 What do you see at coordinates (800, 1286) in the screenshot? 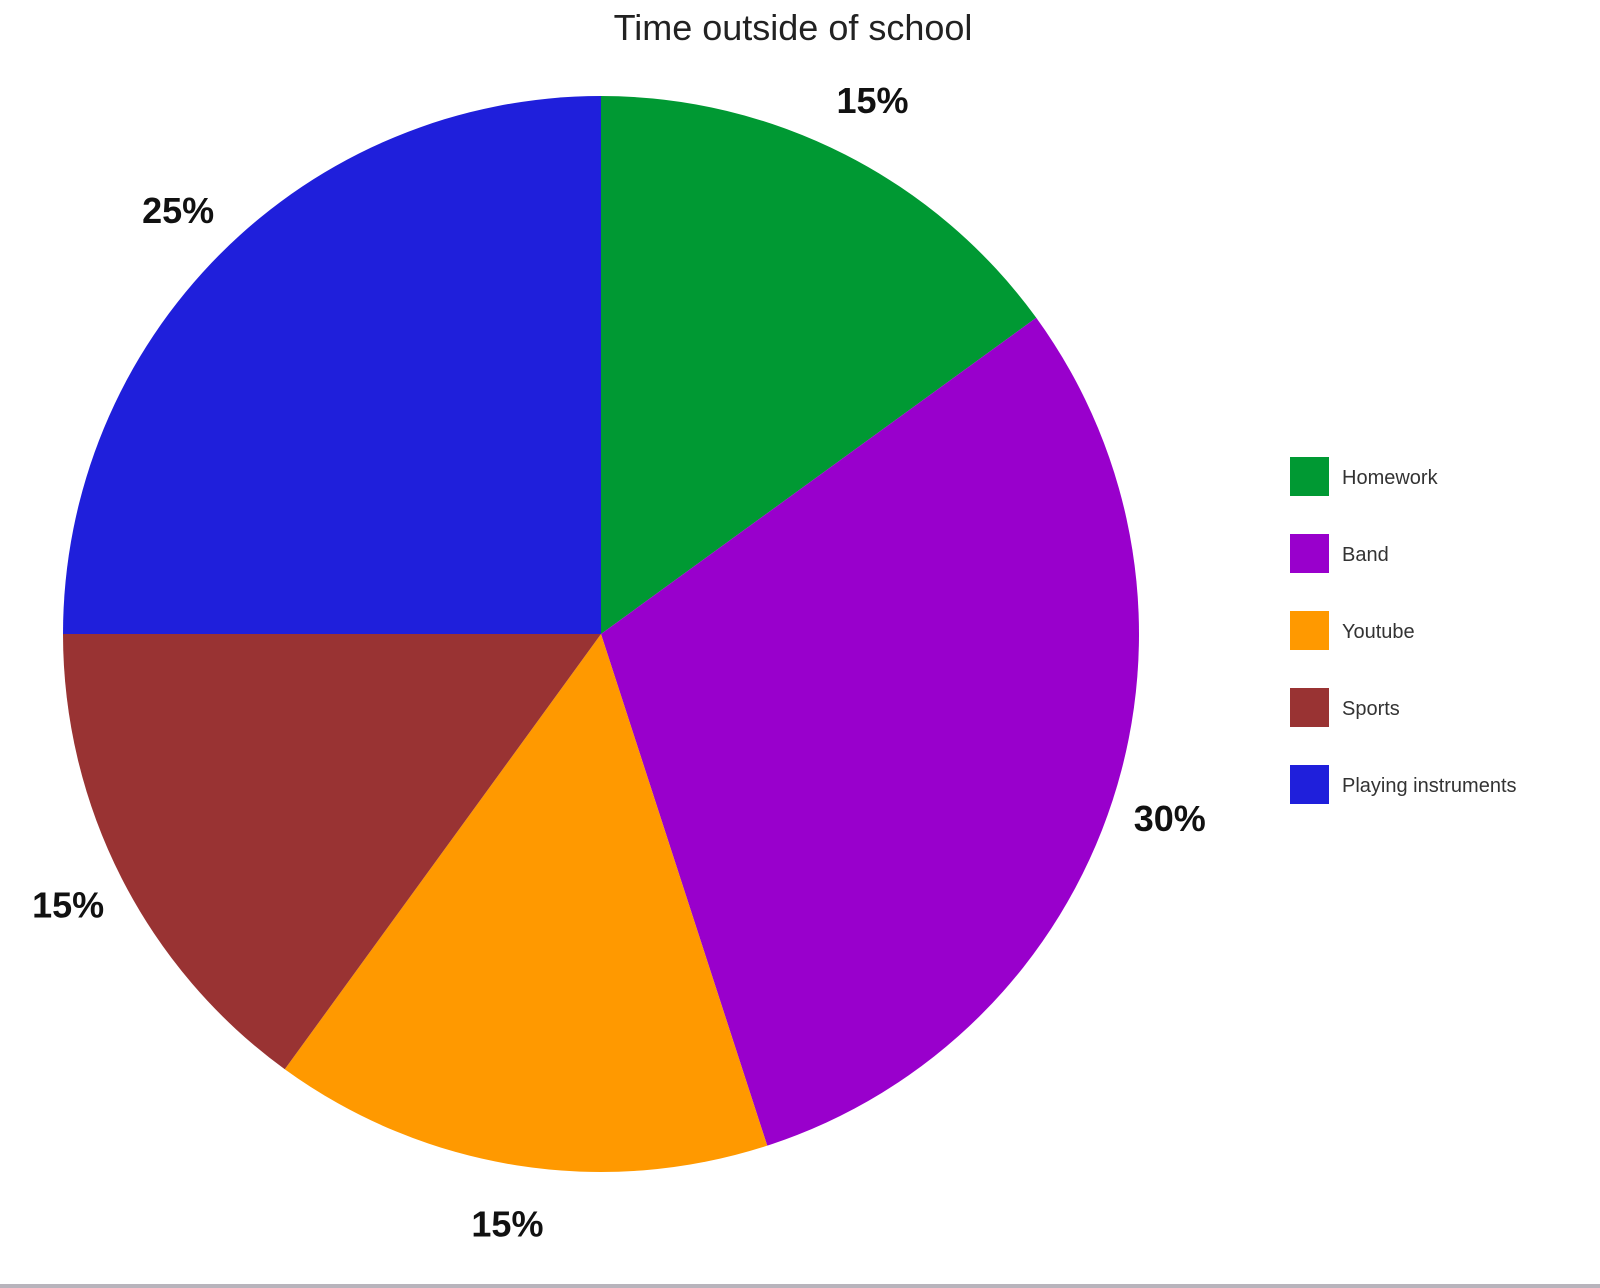
I see `divider` at bounding box center [800, 1286].